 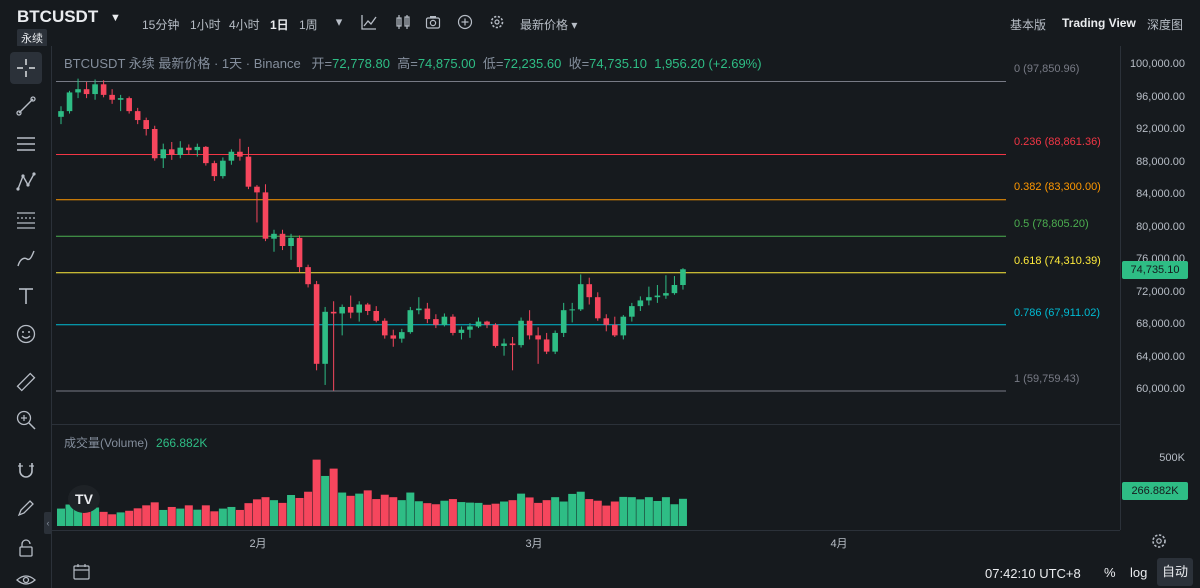 What do you see at coordinates (308, 25) in the screenshot?
I see `timeframe-1w: 1周` at bounding box center [308, 25].